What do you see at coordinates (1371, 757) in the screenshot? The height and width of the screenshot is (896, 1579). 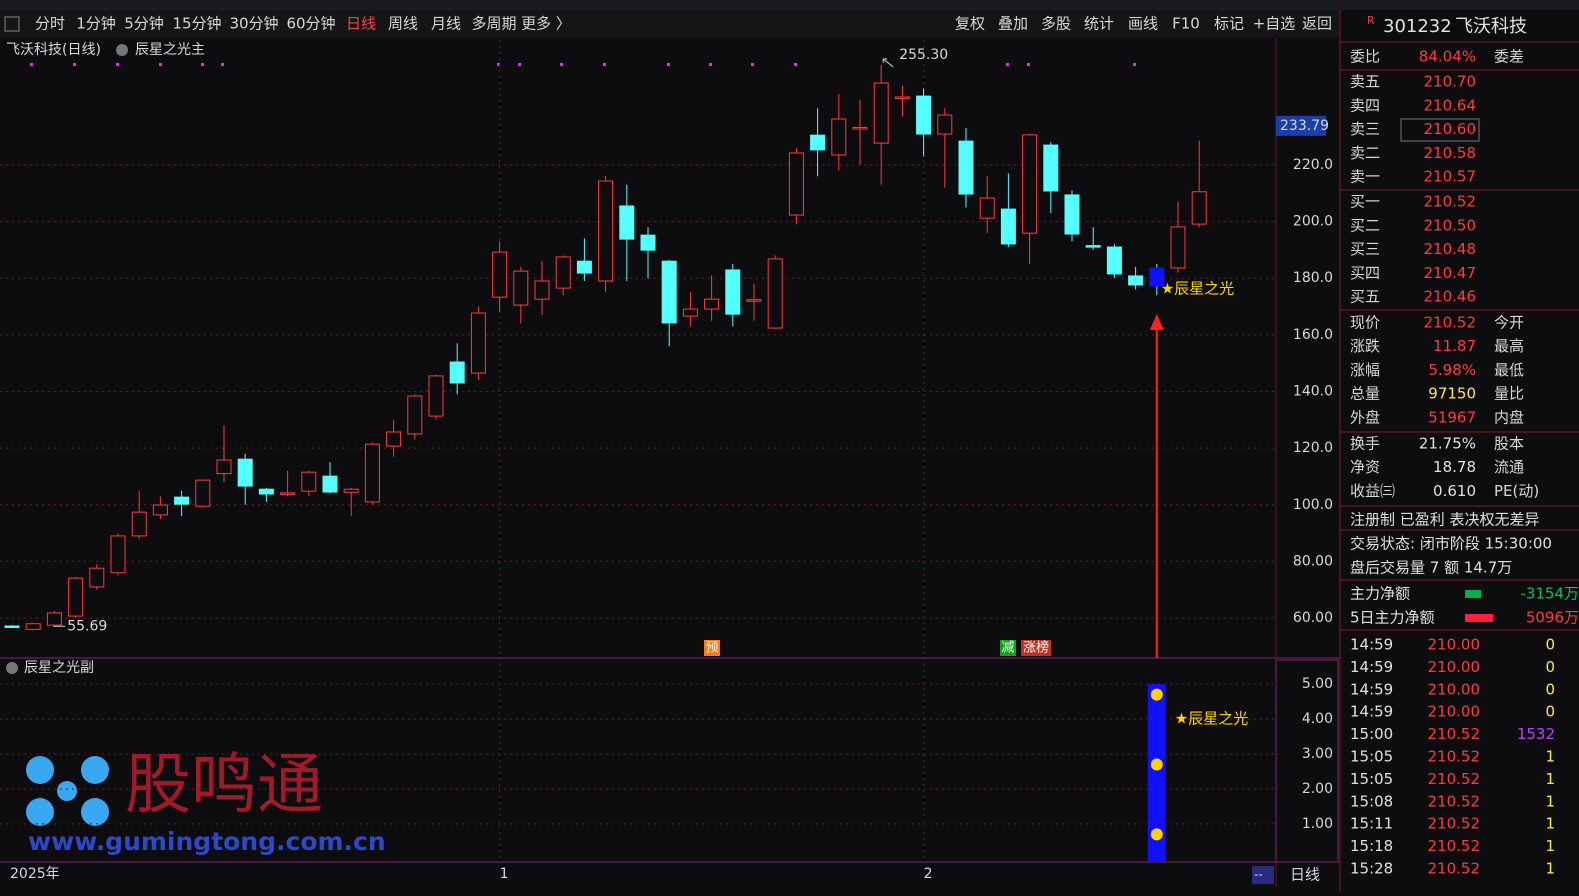 I see `tick-time: 15:05` at bounding box center [1371, 757].